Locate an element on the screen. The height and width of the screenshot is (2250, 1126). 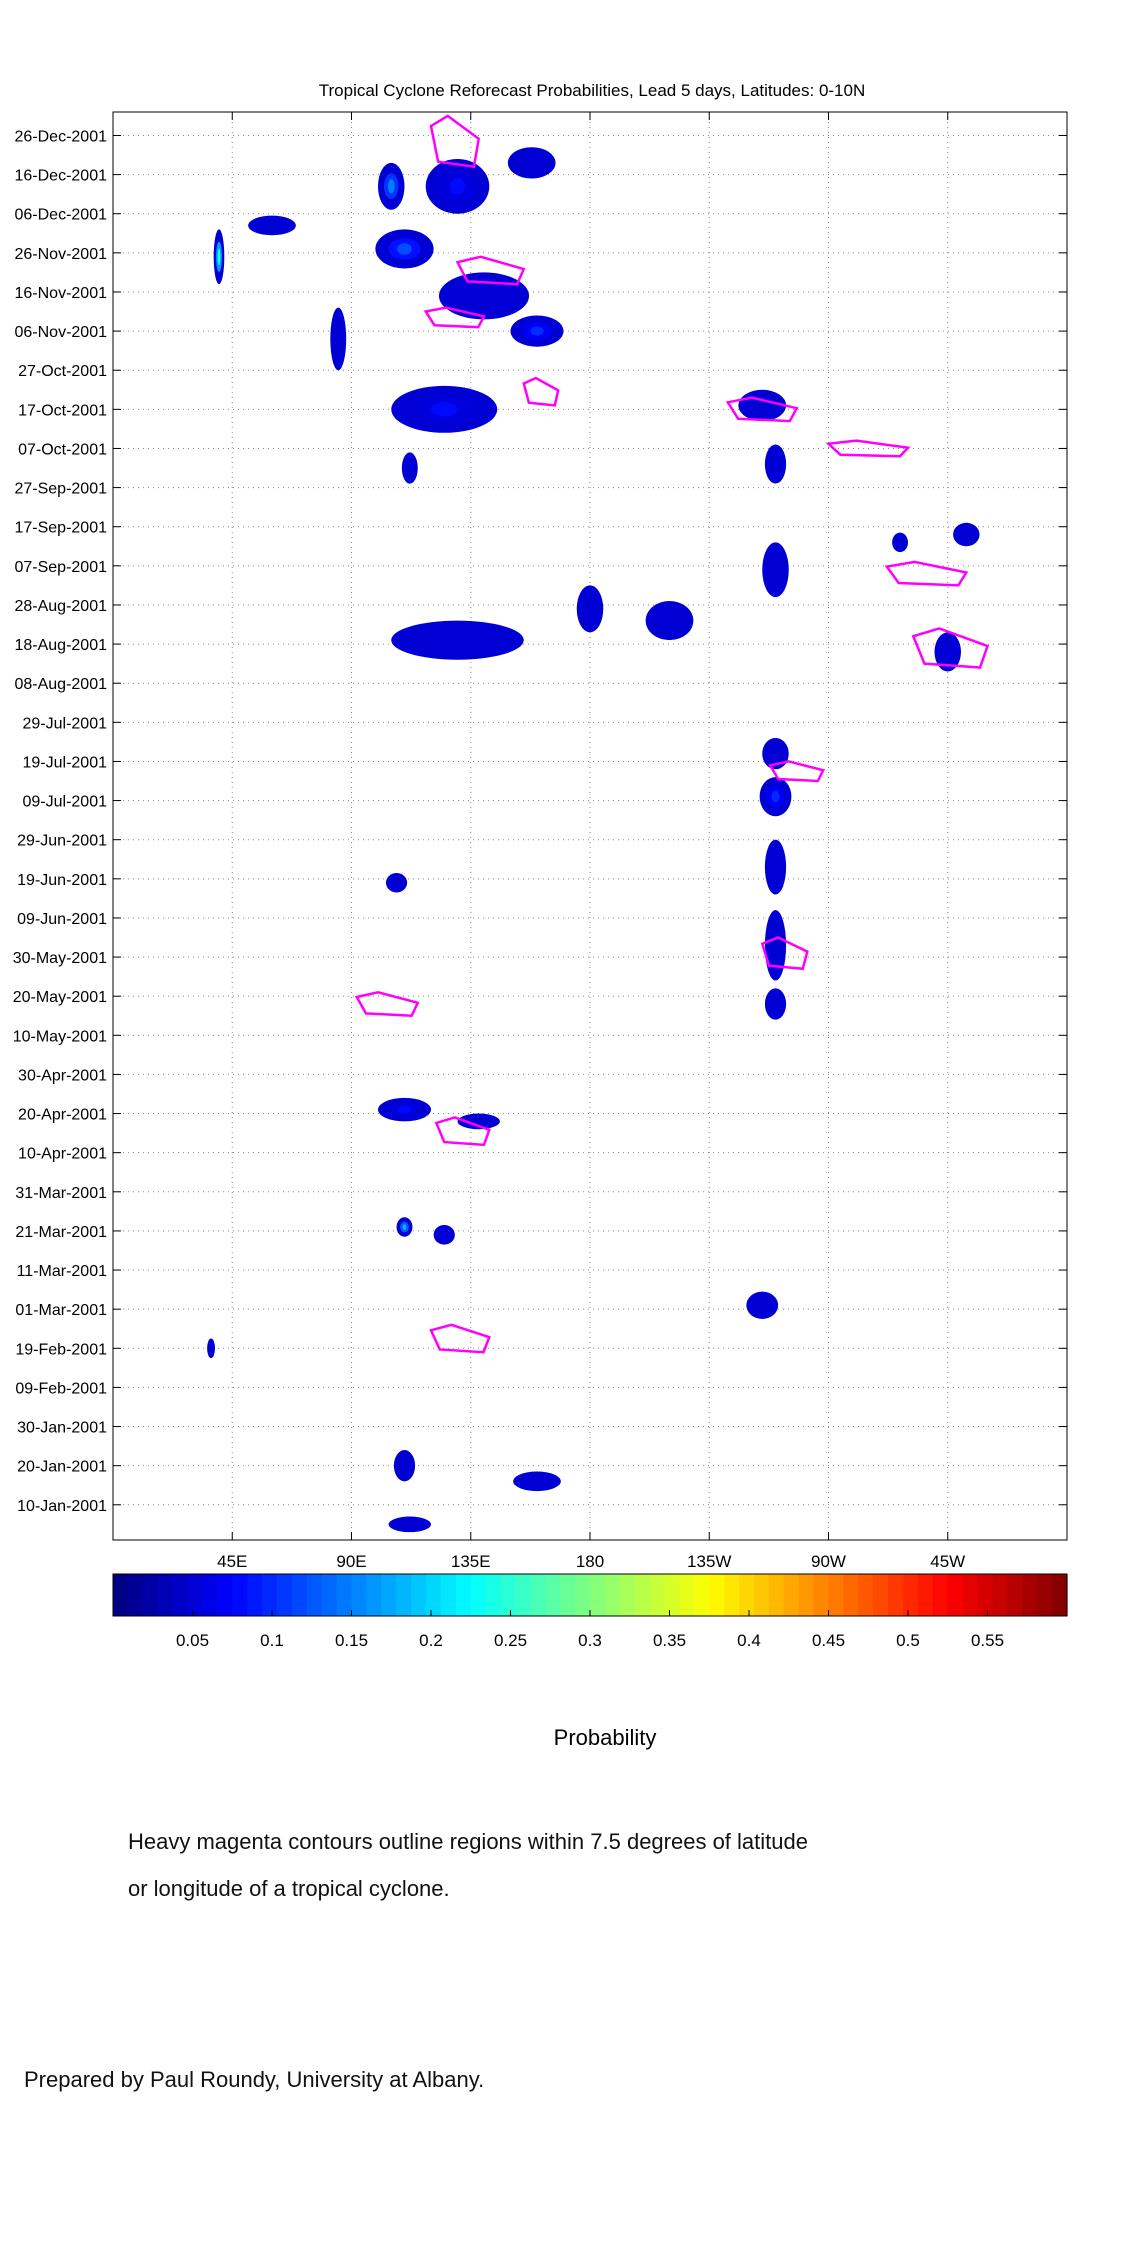
colorbar: 0.05 0.1 0.15 0.2 0.25 0.3 0.35 0.4 0.45 0.5 0.55 is located at coordinates (590, 1611).